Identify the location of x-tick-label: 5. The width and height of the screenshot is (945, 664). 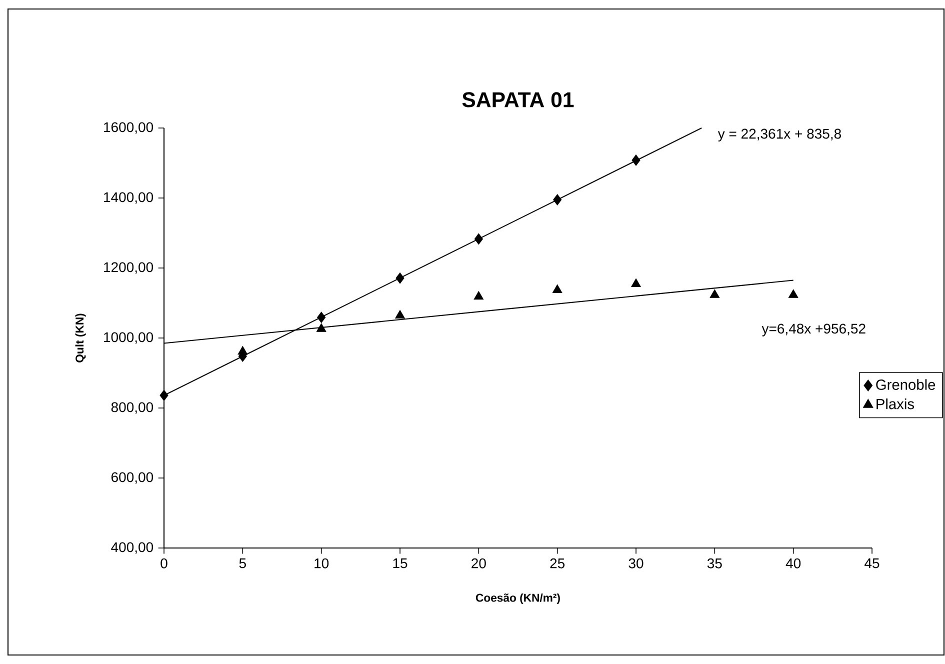
(242, 563).